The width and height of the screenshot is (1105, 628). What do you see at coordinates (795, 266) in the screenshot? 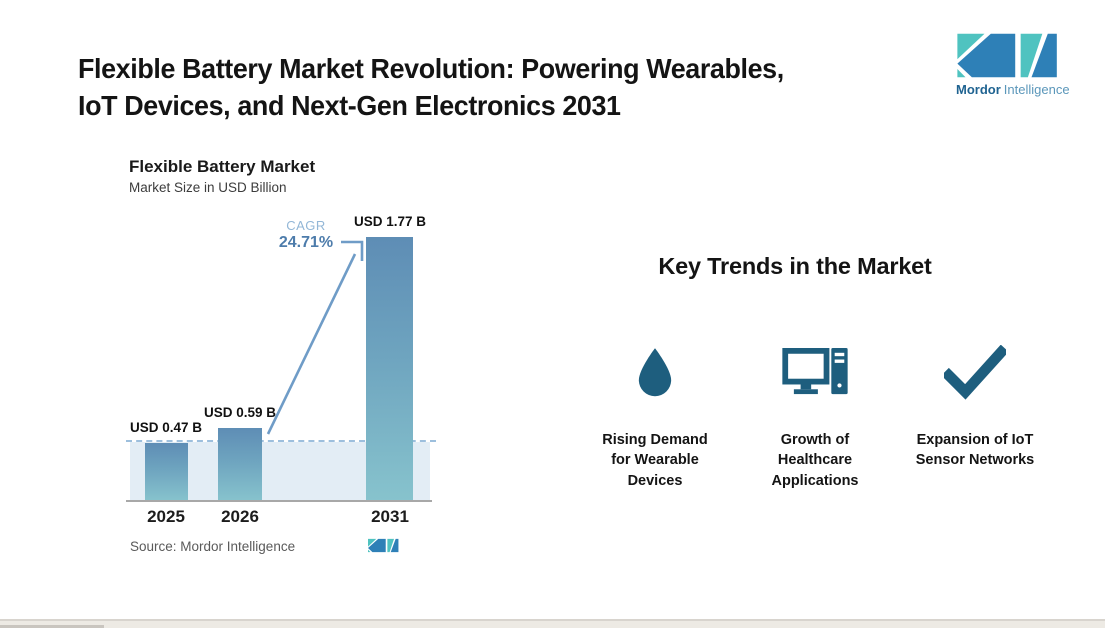
I see `key-trends-heading: Key Trends in the Market` at bounding box center [795, 266].